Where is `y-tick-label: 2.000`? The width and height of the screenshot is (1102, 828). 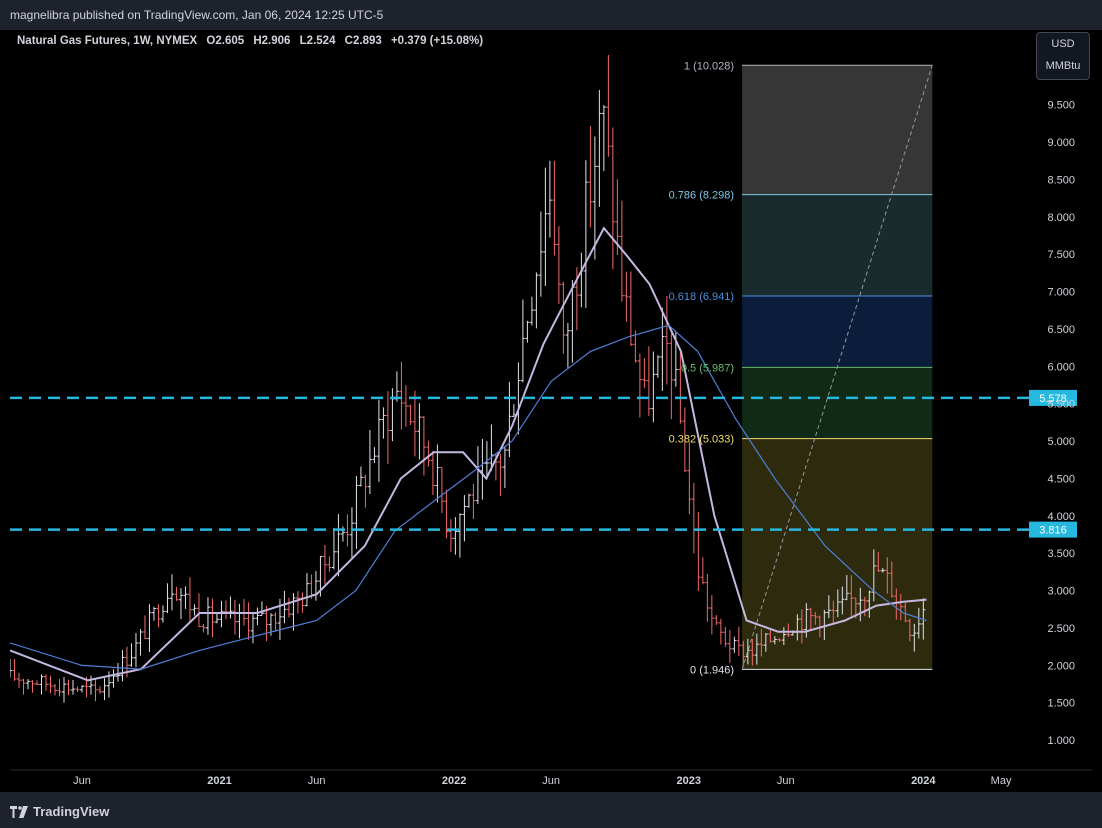 y-tick-label: 2.000 is located at coordinates (1061, 666).